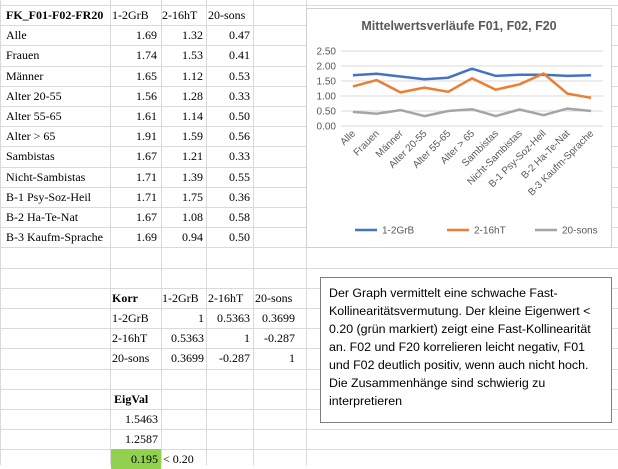 This screenshot has width=618, height=469. What do you see at coordinates (226, 298) in the screenshot?
I see `korr-header-col2: 2-16hT` at bounding box center [226, 298].